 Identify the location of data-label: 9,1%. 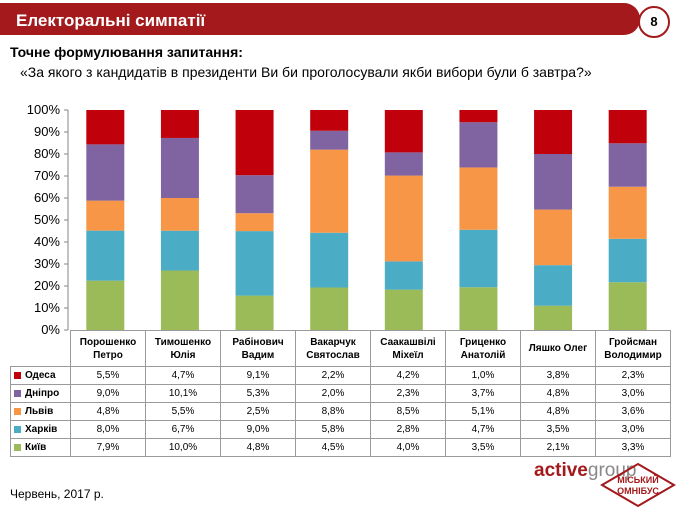
(258, 375).